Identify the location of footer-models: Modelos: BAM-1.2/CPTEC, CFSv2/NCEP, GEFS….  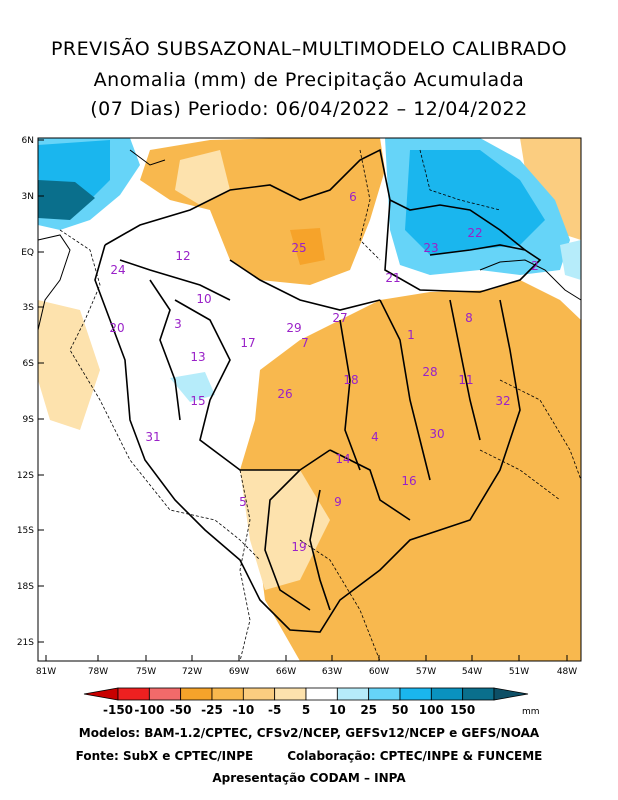
(309, 733).